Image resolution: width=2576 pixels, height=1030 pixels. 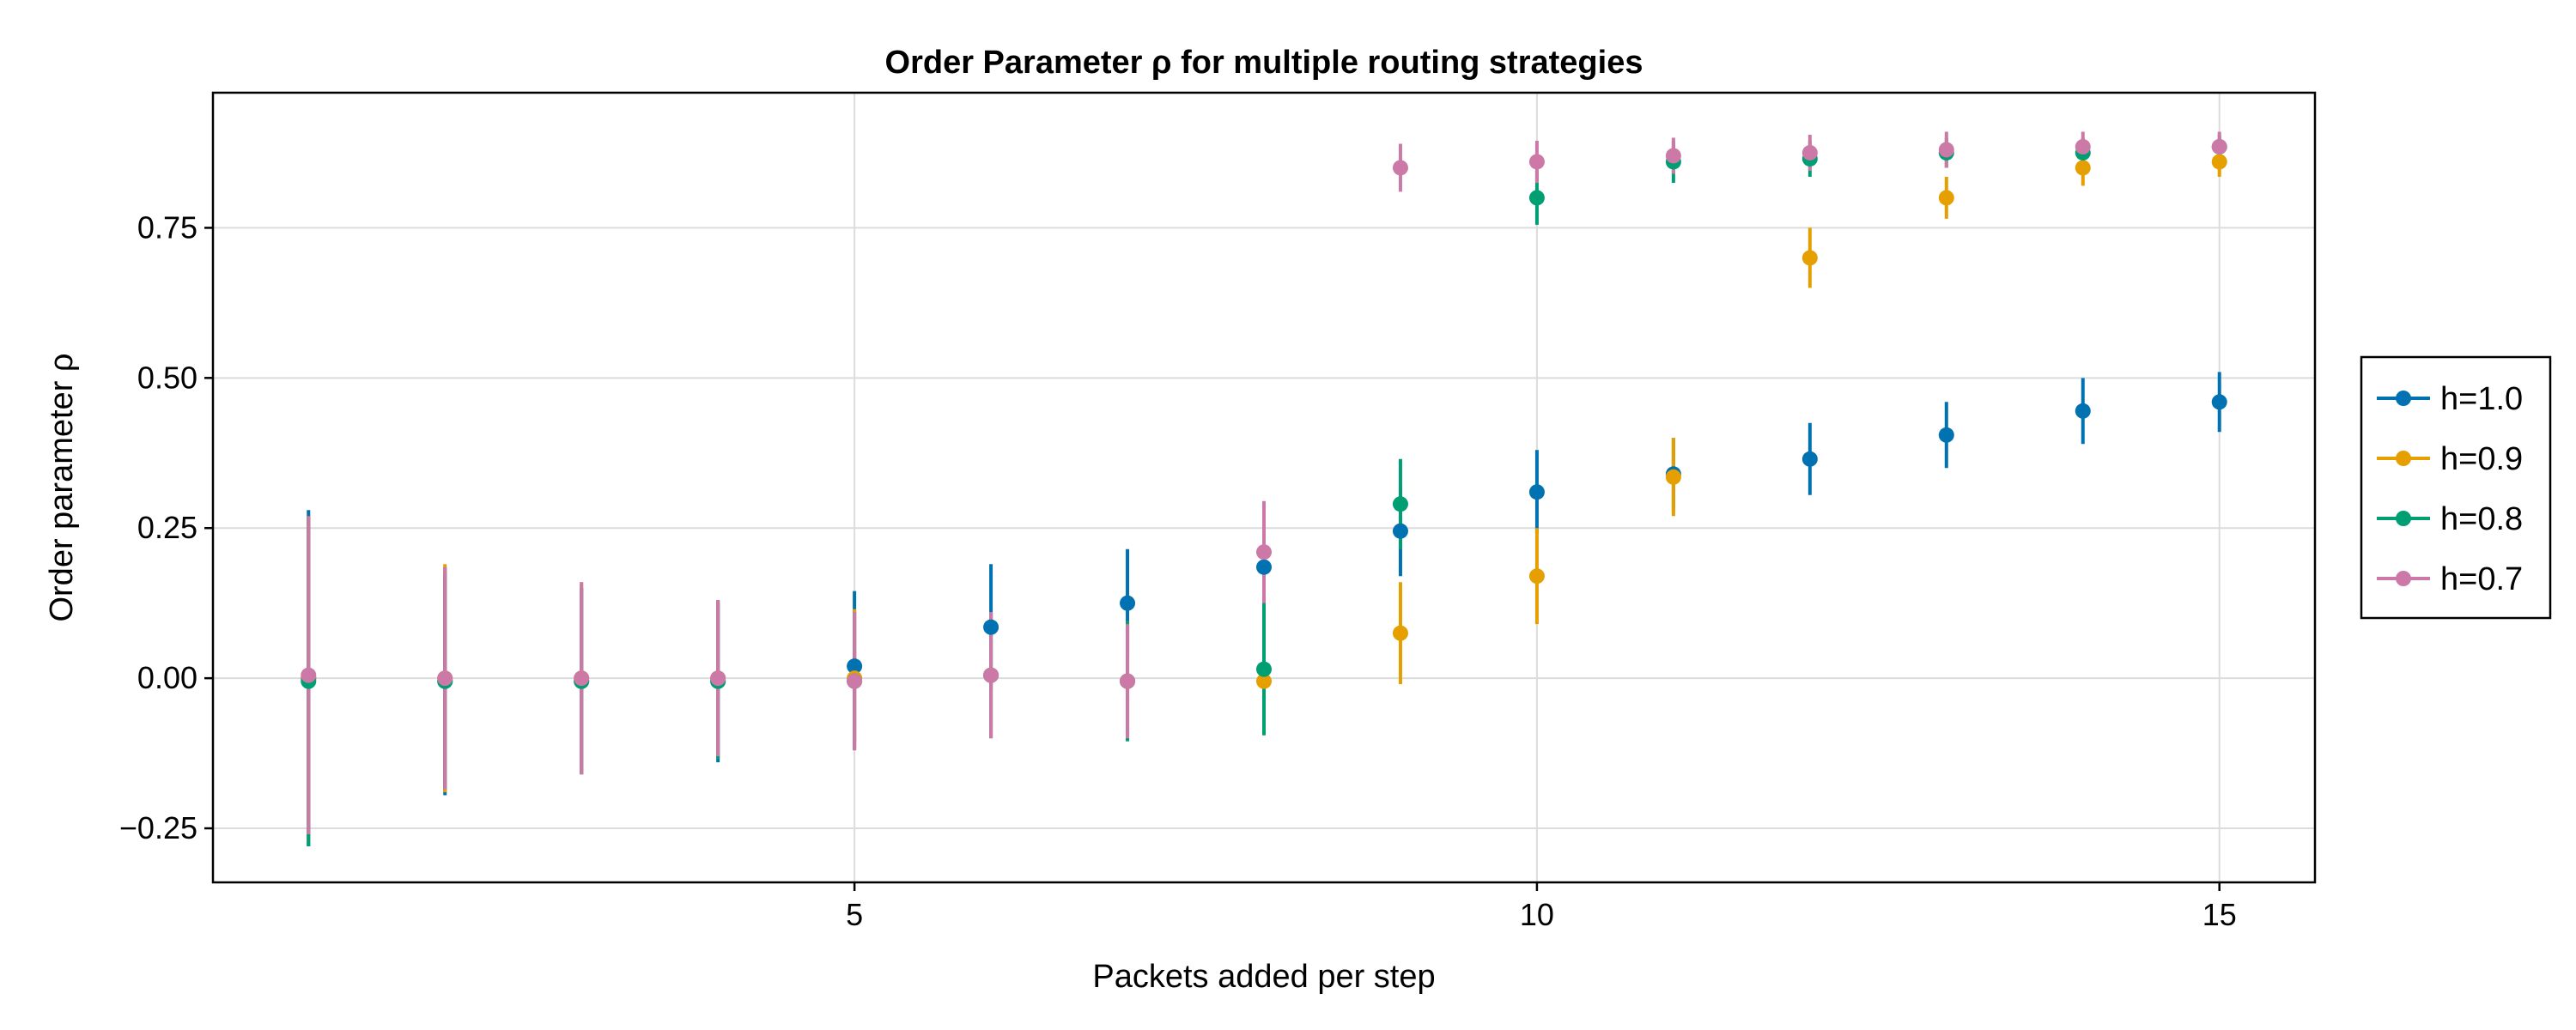 I want to click on legend-item-h-0-7: h=0.7, so click(x=2450, y=579).